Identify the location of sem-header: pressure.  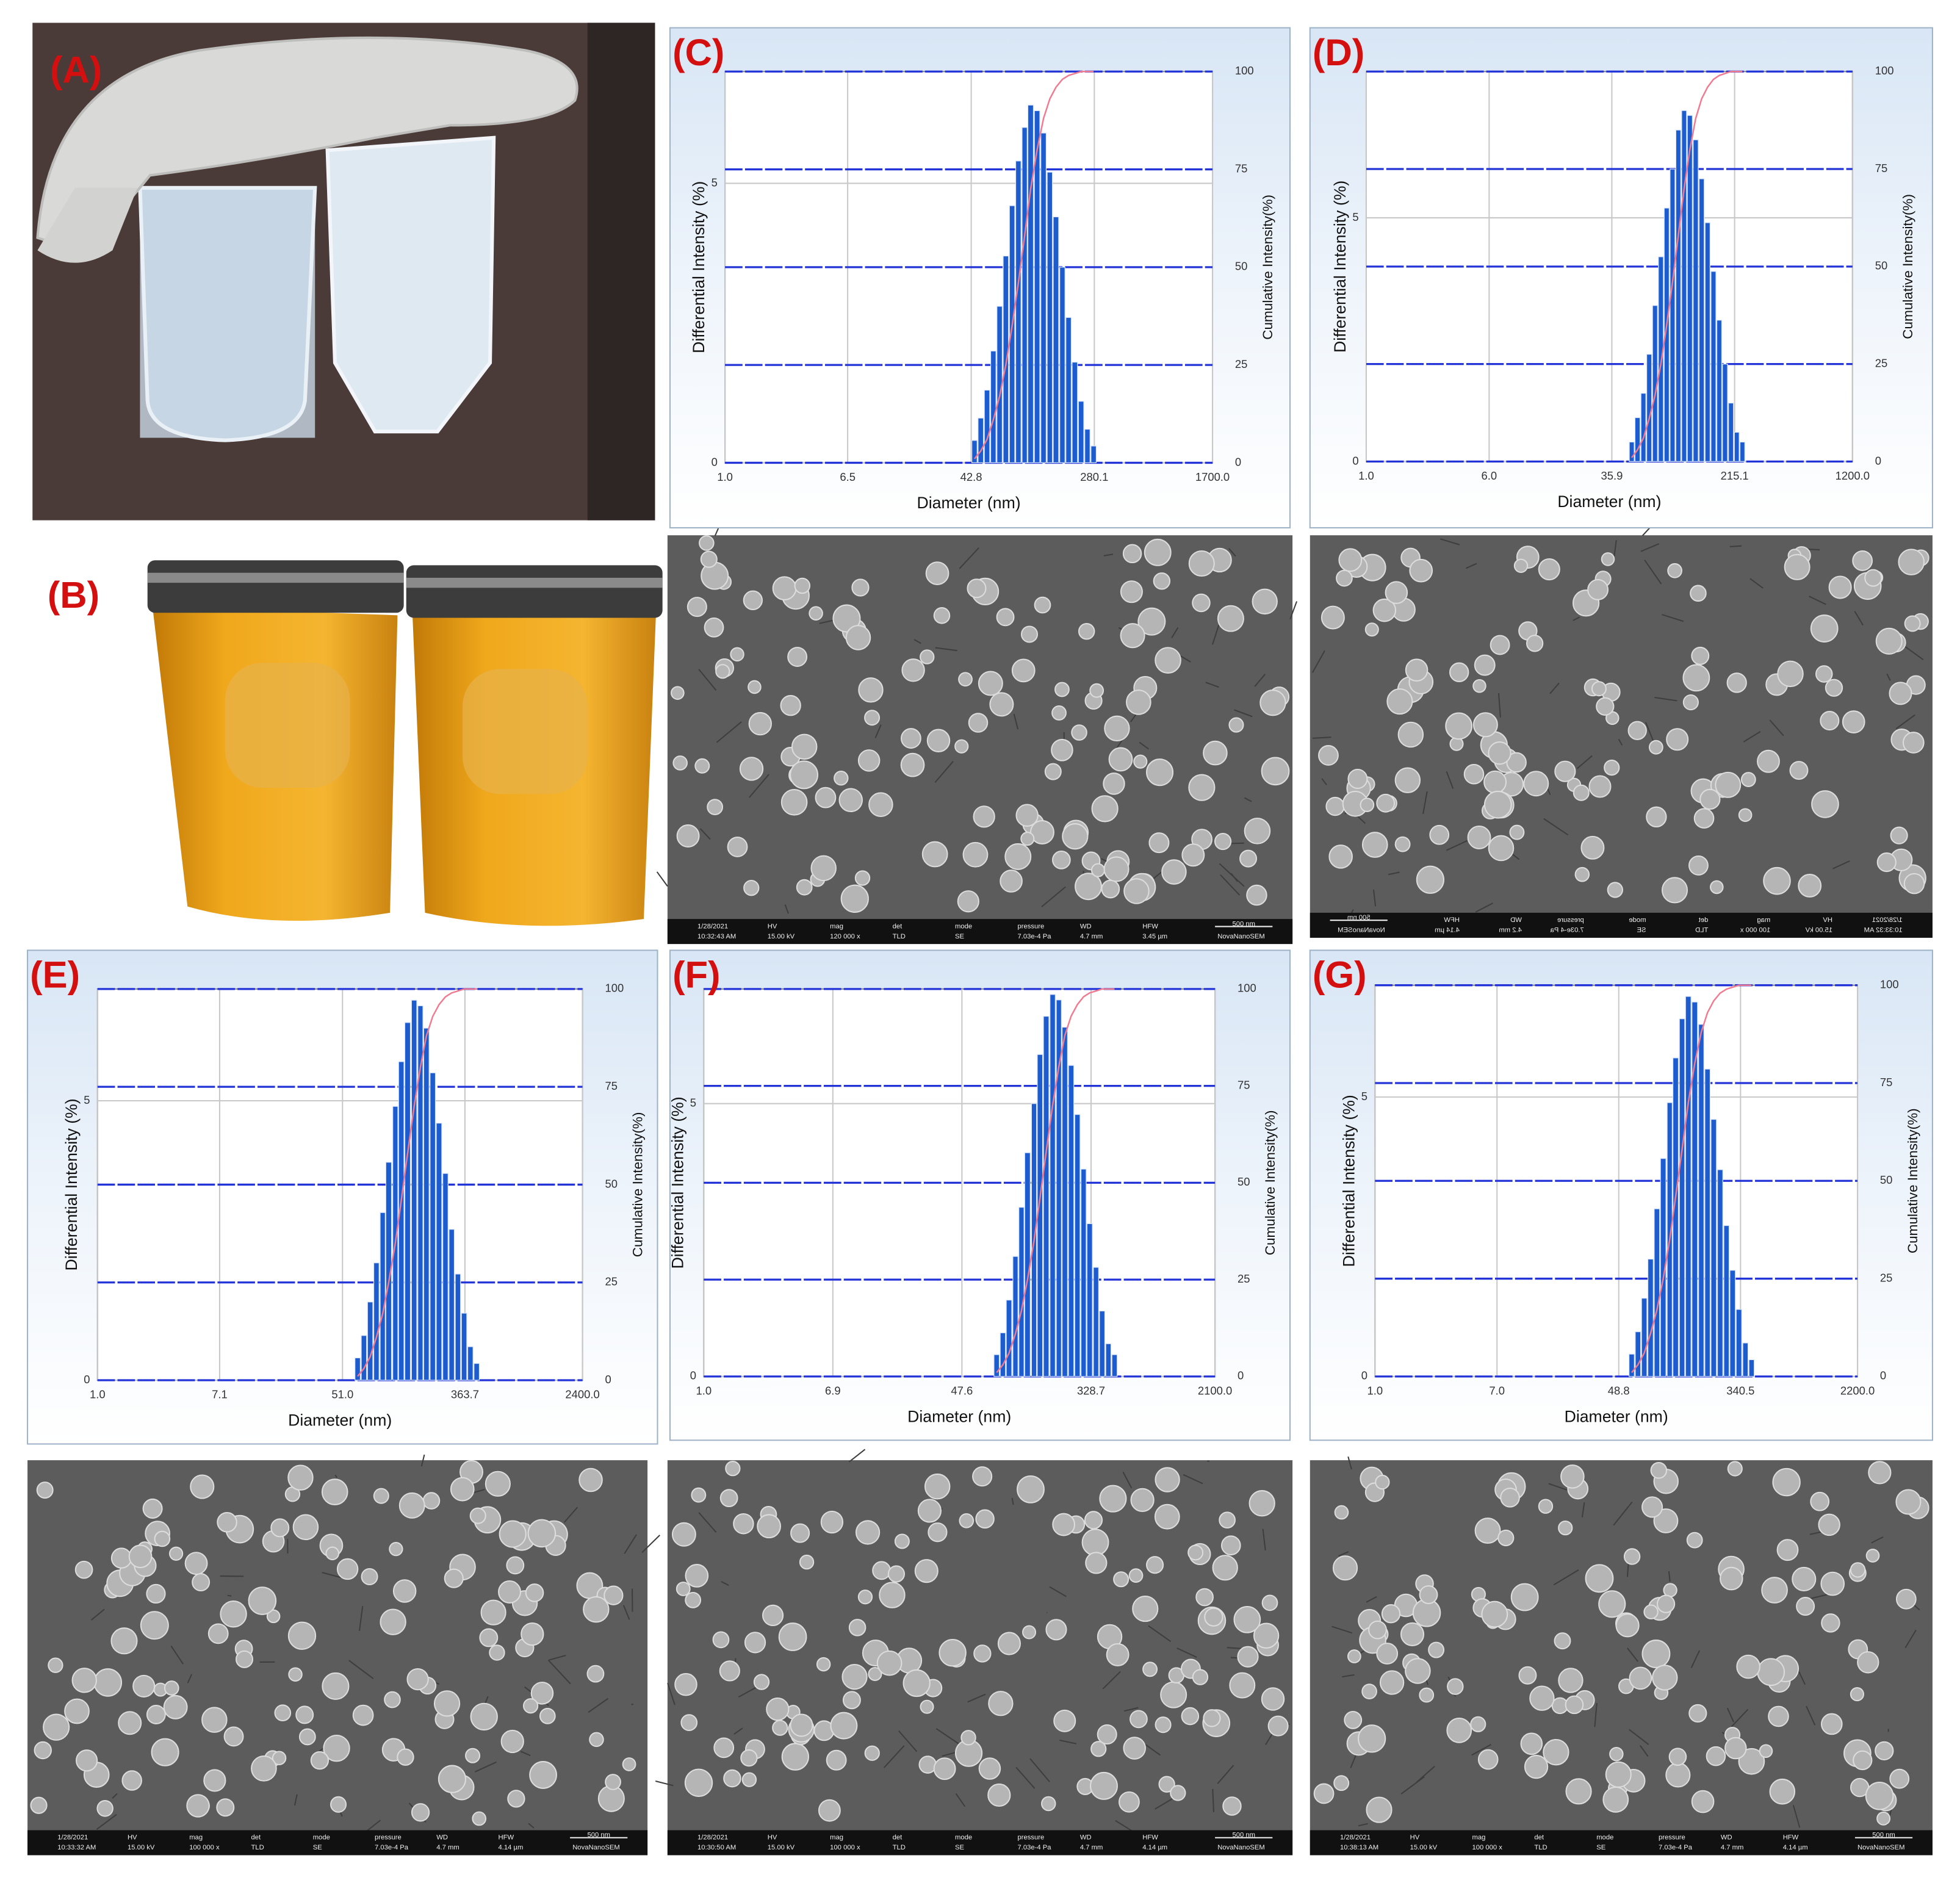
(1030, 927).